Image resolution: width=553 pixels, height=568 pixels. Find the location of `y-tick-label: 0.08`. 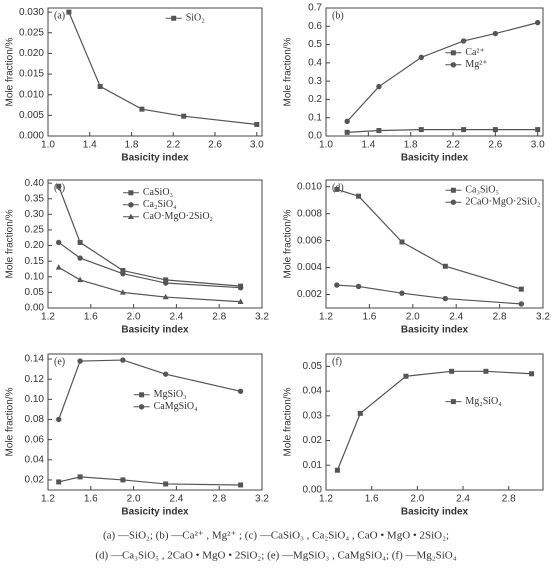

y-tick-label: 0.08 is located at coordinates (35, 419).